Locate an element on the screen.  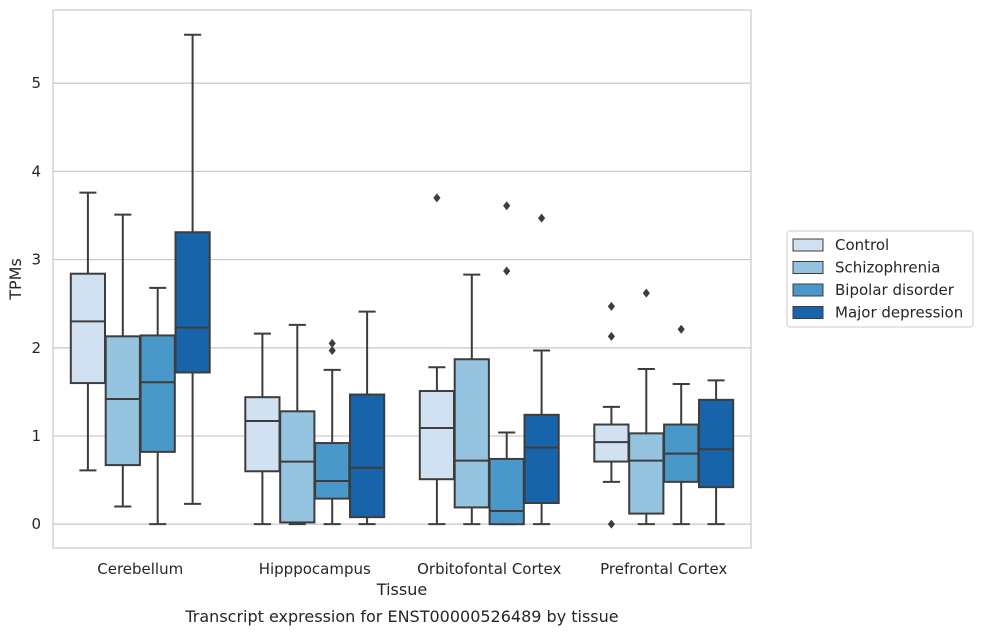
legend-item: Major depression is located at coordinates (877, 313).